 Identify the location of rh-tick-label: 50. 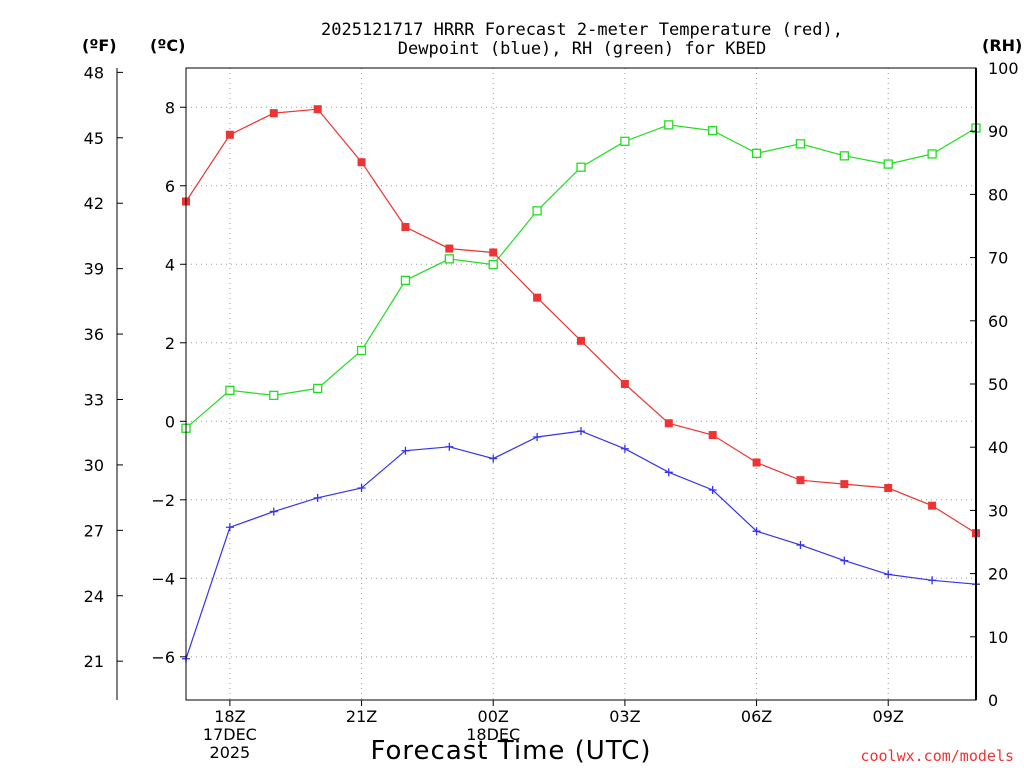
(998, 384).